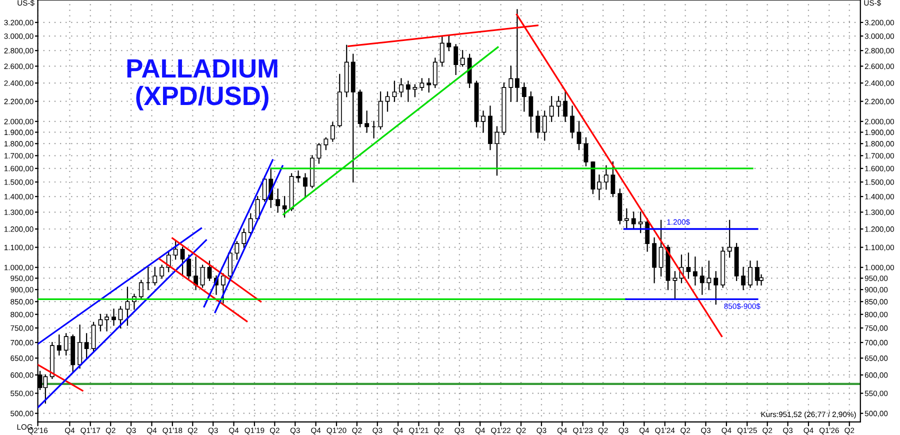 The height and width of the screenshot is (435, 900). I want to click on text: PALLADIUM (XPD/USD), so click(202, 84).